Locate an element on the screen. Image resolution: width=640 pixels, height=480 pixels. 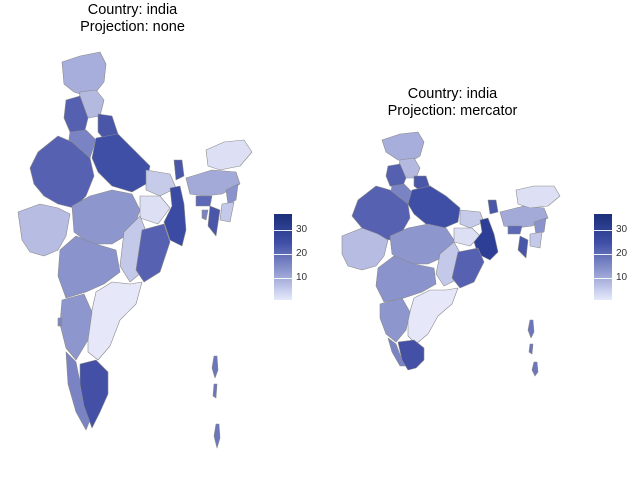
map-title: Country: india Projection: none is located at coordinates (132, 19).